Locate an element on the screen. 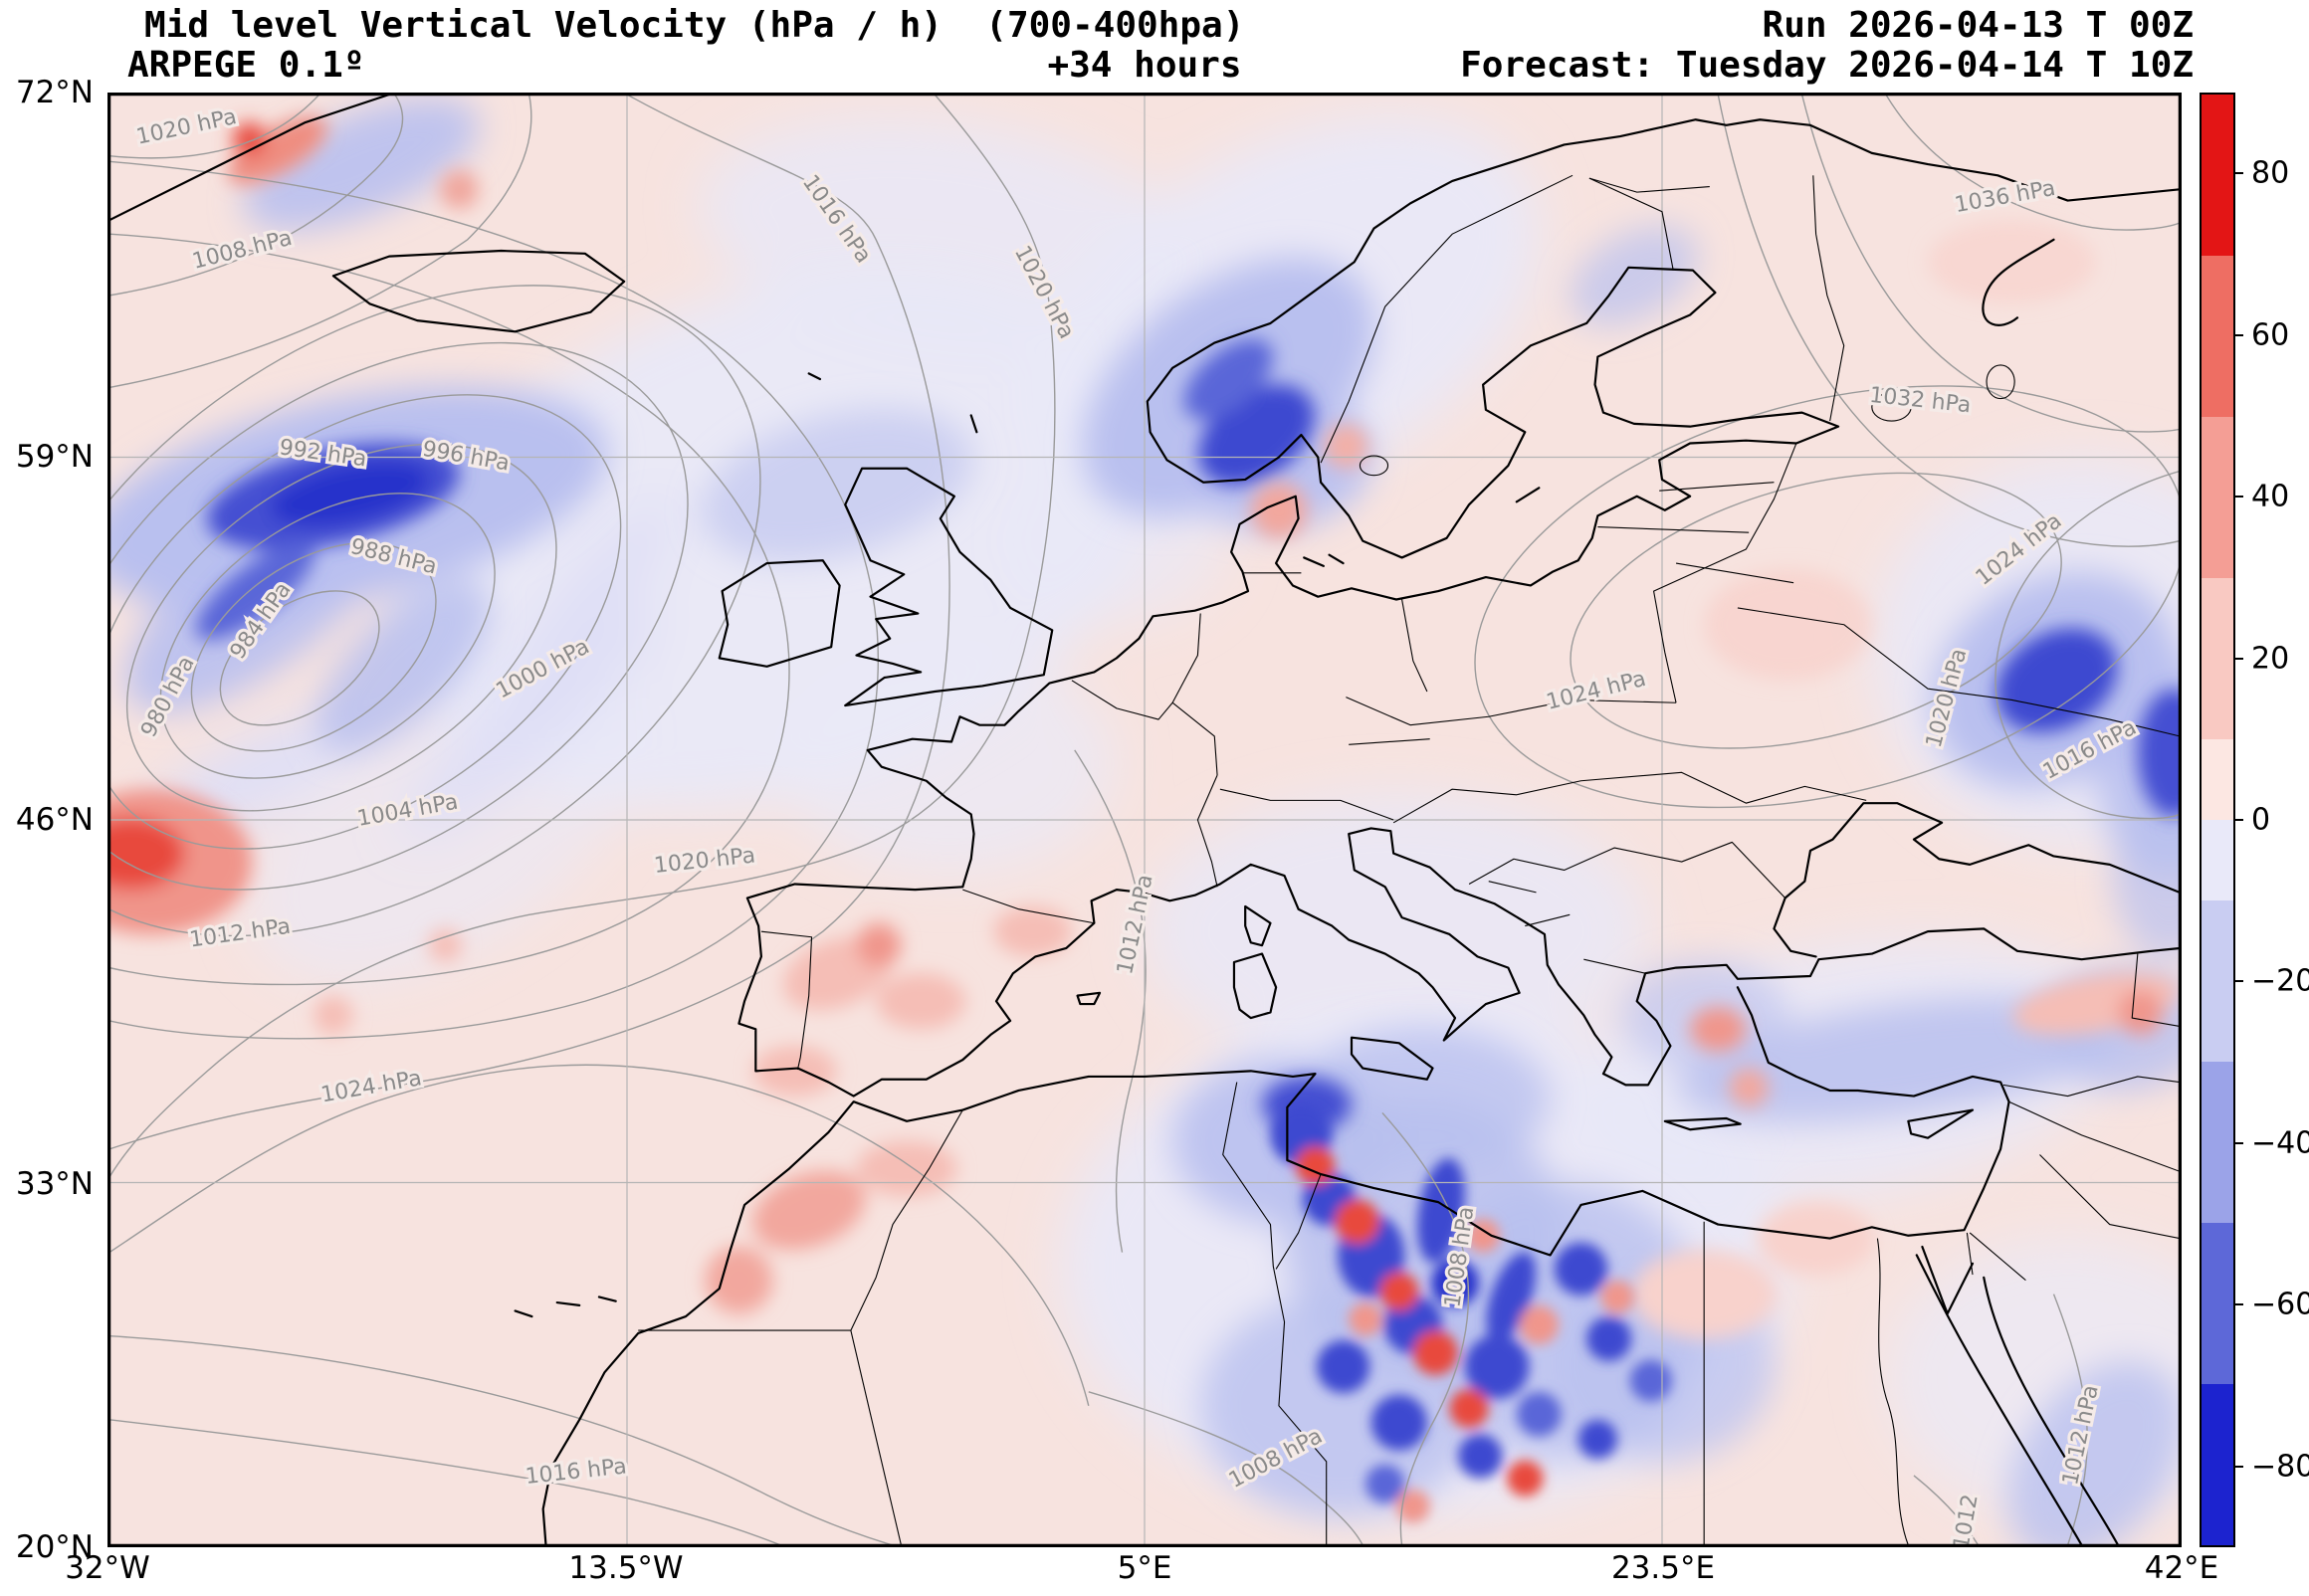 The height and width of the screenshot is (1596, 2309). x-tick-label: 42°E is located at coordinates (2181, 1568).